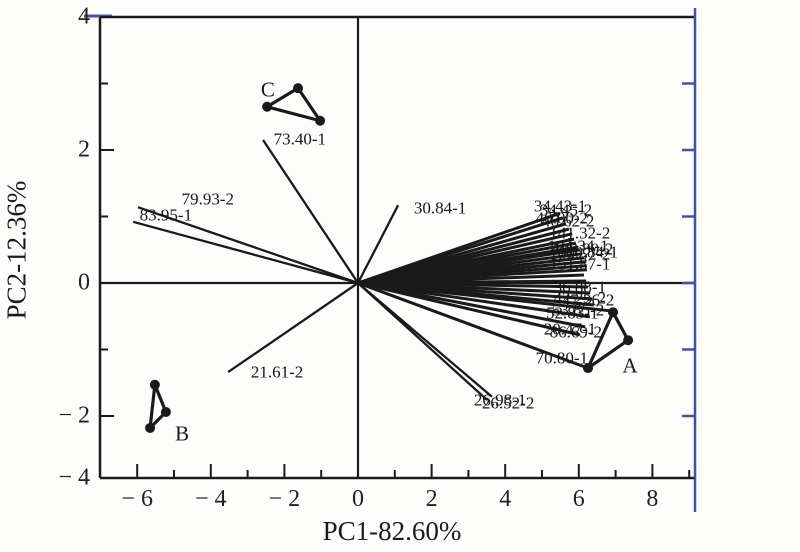  Describe the element at coordinates (580, 254) in the screenshot. I see `vector-label: 100.57-2` at that location.